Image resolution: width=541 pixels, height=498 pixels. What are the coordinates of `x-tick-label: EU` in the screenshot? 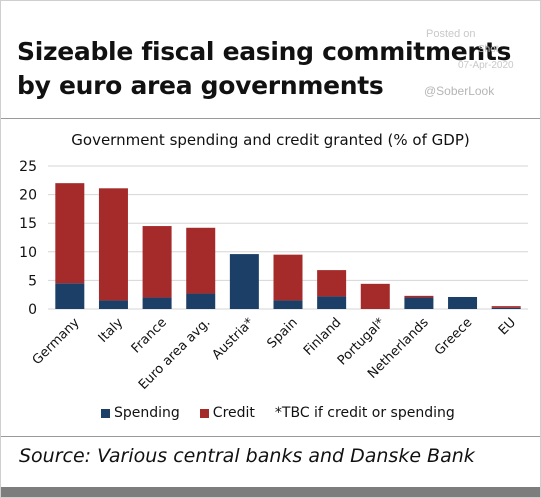 It's located at (507, 326).